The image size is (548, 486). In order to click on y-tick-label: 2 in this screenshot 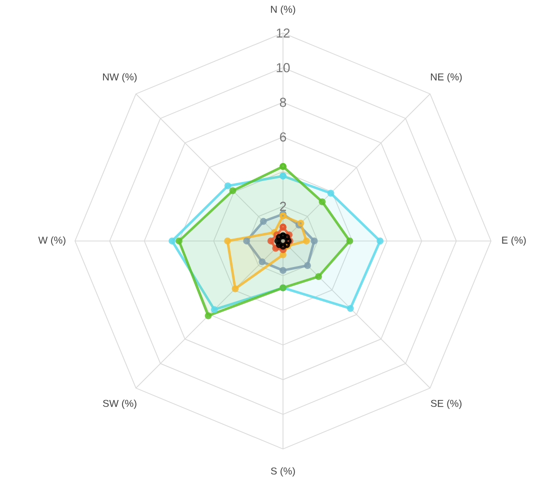, I will do `click(283, 206)`.